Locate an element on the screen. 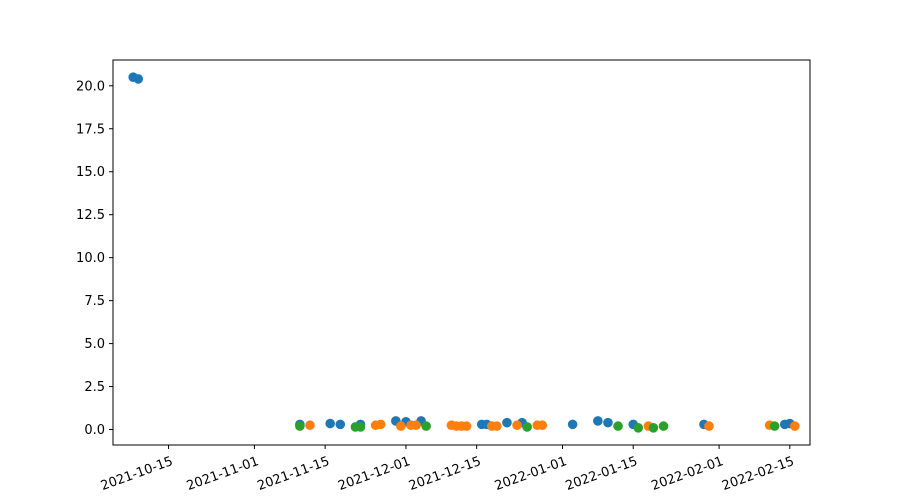 The image size is (900, 500). y-tick-label: 20.0 is located at coordinates (90, 86).